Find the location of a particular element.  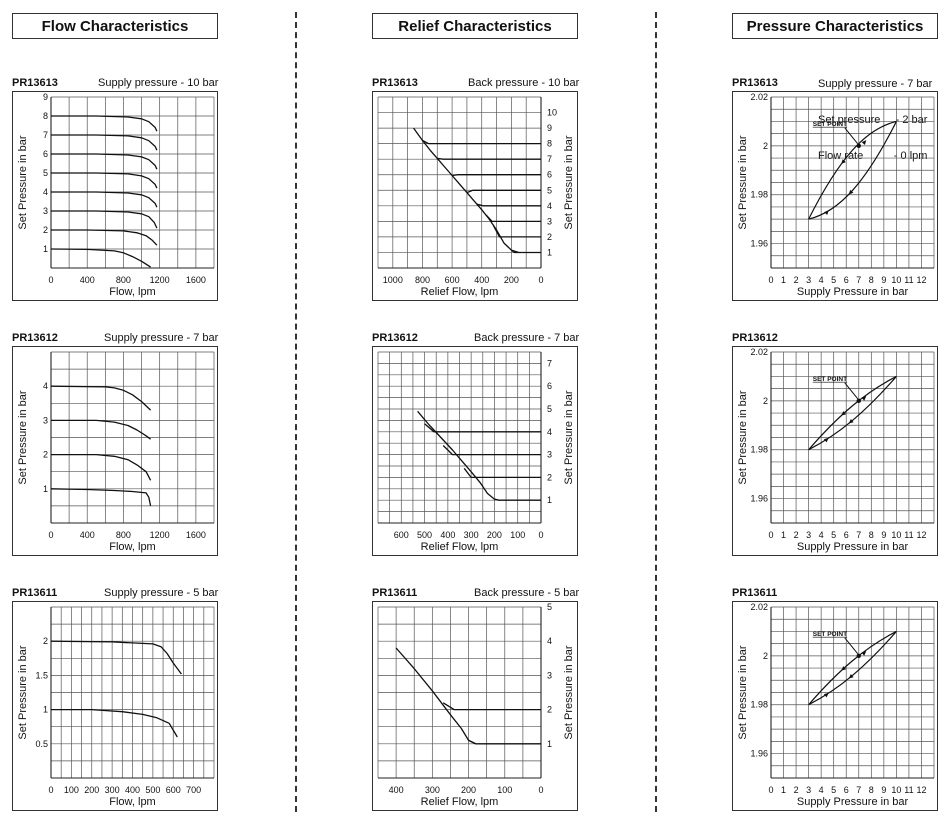

y-tick-label: 1.98 is located at coordinates (759, 705).